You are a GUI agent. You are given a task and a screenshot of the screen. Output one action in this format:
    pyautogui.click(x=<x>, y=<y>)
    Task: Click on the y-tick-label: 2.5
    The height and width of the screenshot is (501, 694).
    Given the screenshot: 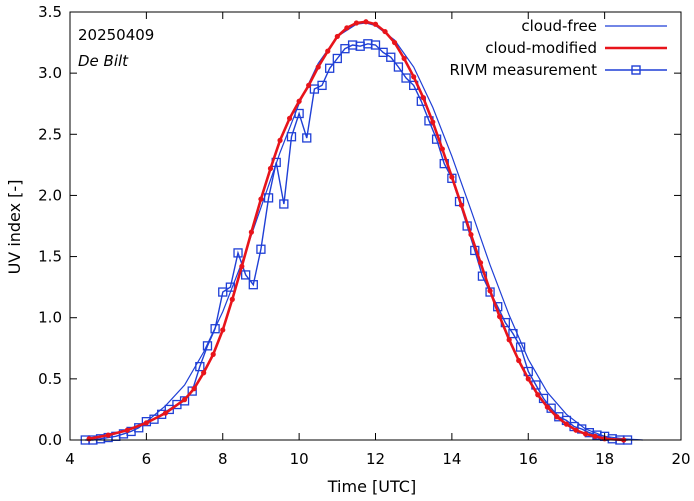 What is the action you would take?
    pyautogui.click(x=50, y=134)
    